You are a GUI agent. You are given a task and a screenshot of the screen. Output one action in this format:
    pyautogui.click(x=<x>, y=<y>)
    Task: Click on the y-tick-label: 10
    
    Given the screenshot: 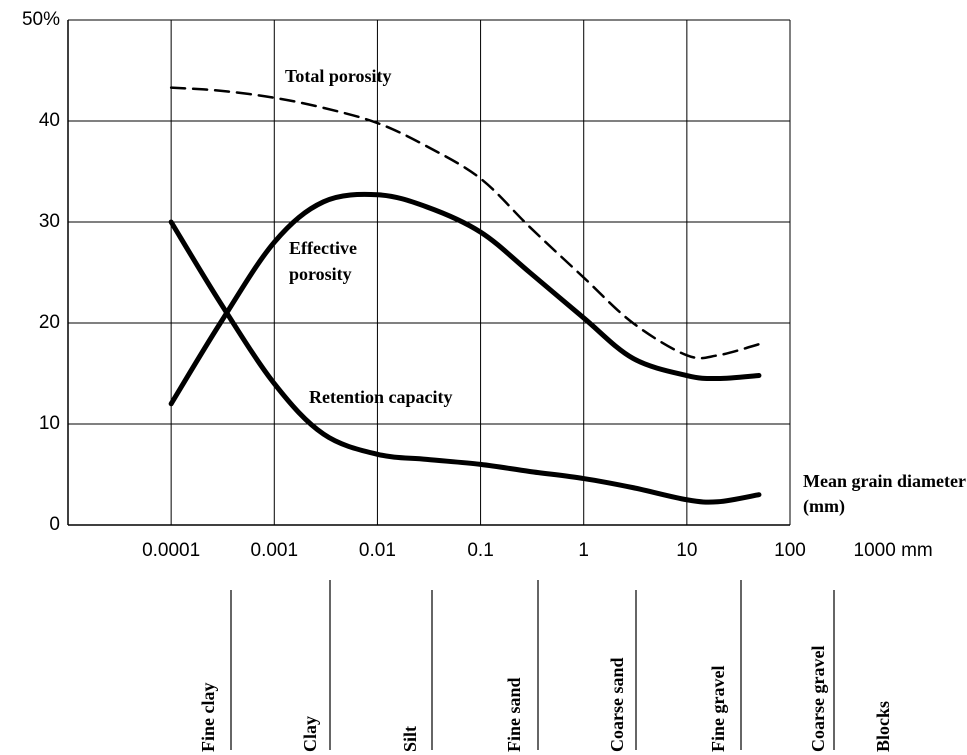 What is the action you would take?
    pyautogui.click(x=49, y=423)
    